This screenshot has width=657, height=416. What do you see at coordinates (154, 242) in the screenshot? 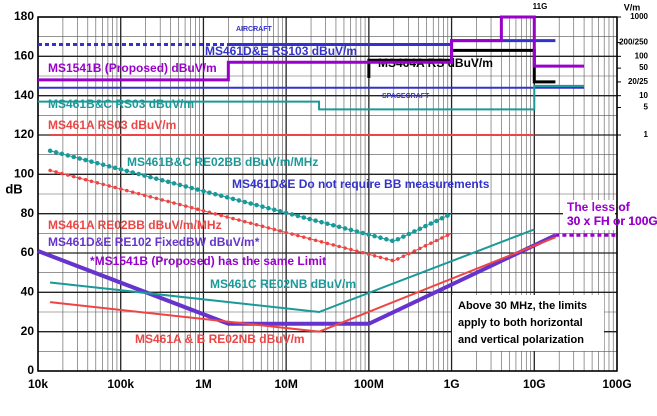
I see `series-label: MS461D&E RE102 FixedBW dBuV/m*` at bounding box center [154, 242].